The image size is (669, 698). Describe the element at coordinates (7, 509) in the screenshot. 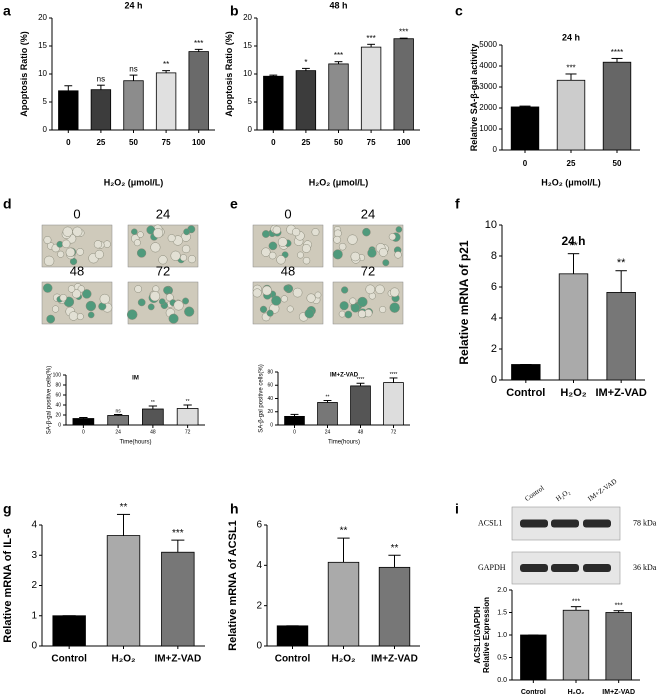

I see `panel-letter: g` at that location.